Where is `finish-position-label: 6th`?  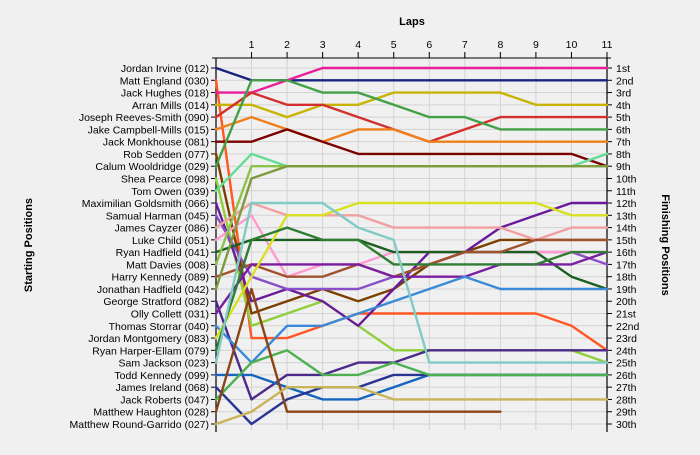
finish-position-label: 6th is located at coordinates (623, 130).